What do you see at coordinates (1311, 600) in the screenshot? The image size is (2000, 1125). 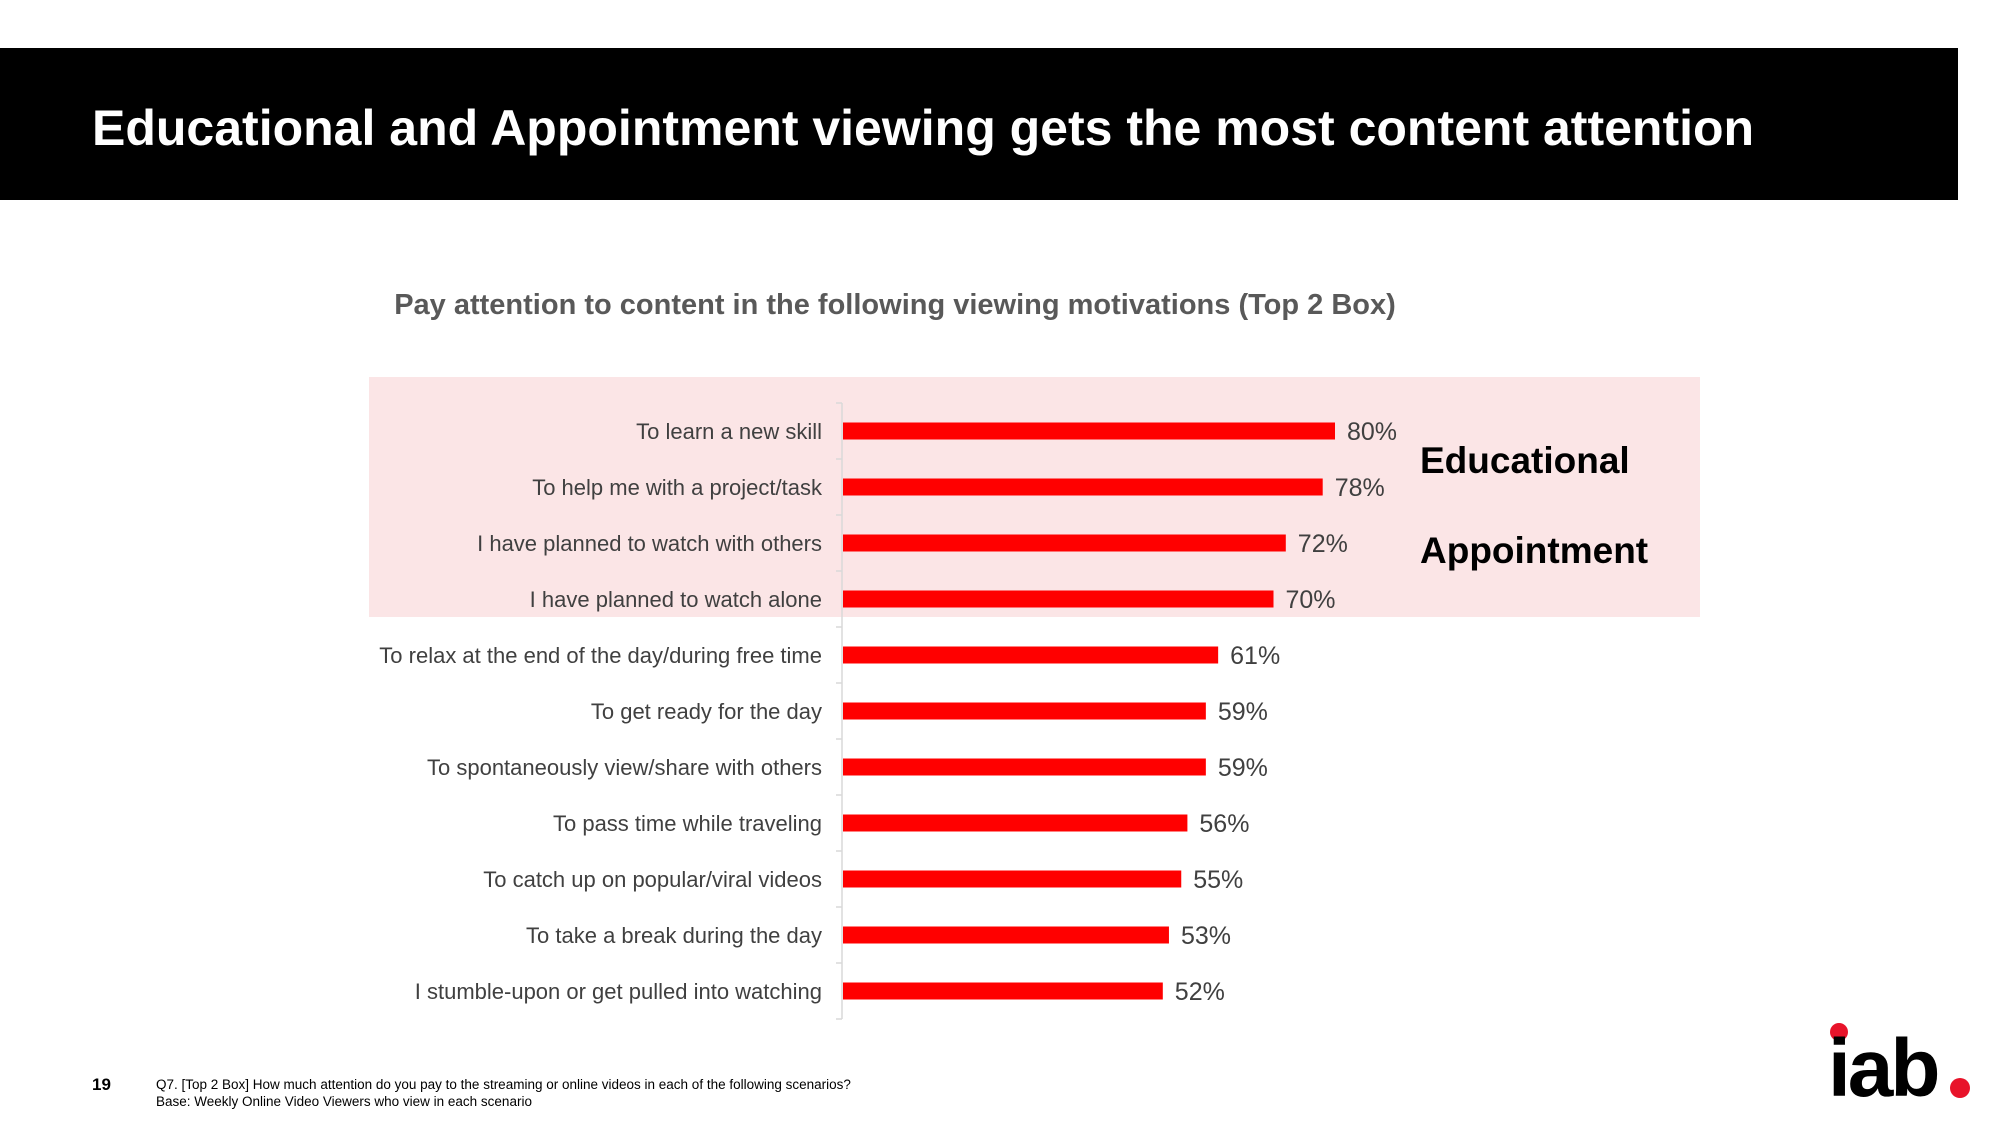 I see `data-label: 70%` at bounding box center [1311, 600].